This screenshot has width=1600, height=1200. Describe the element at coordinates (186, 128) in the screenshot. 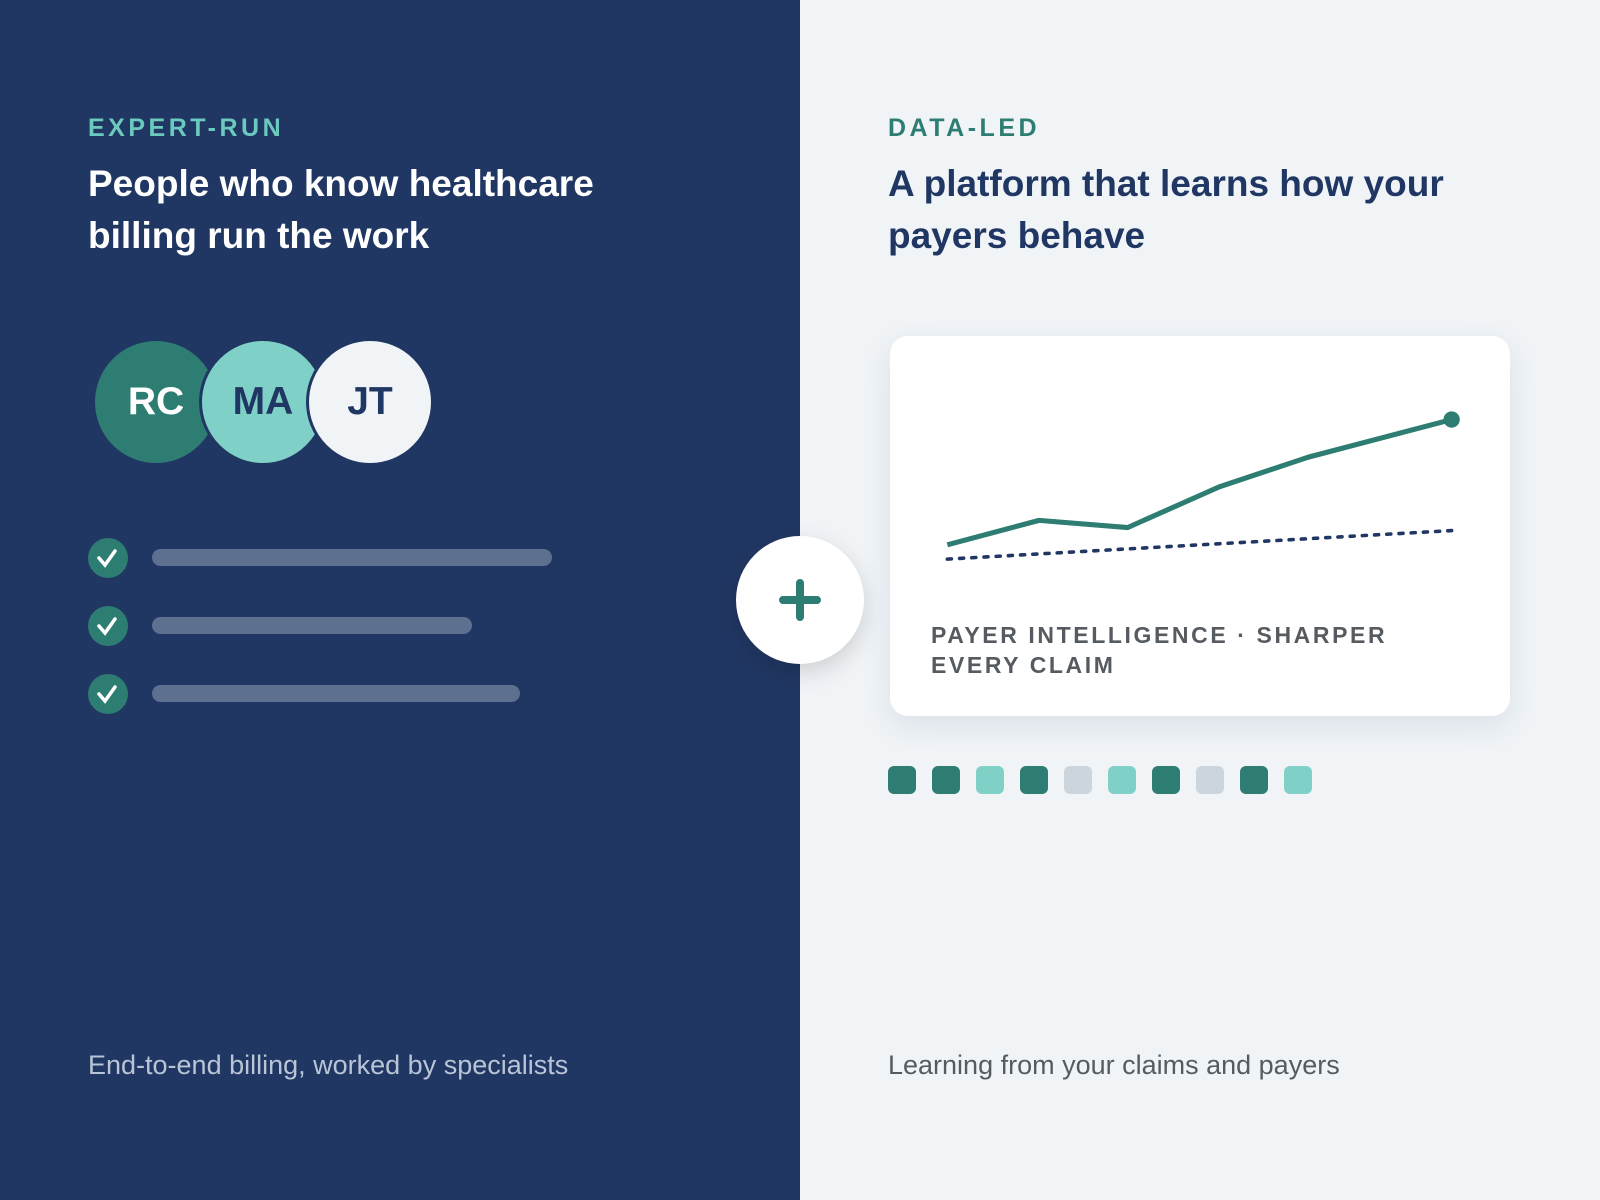

I see `eyebrow: EXPERT-RUN` at that location.